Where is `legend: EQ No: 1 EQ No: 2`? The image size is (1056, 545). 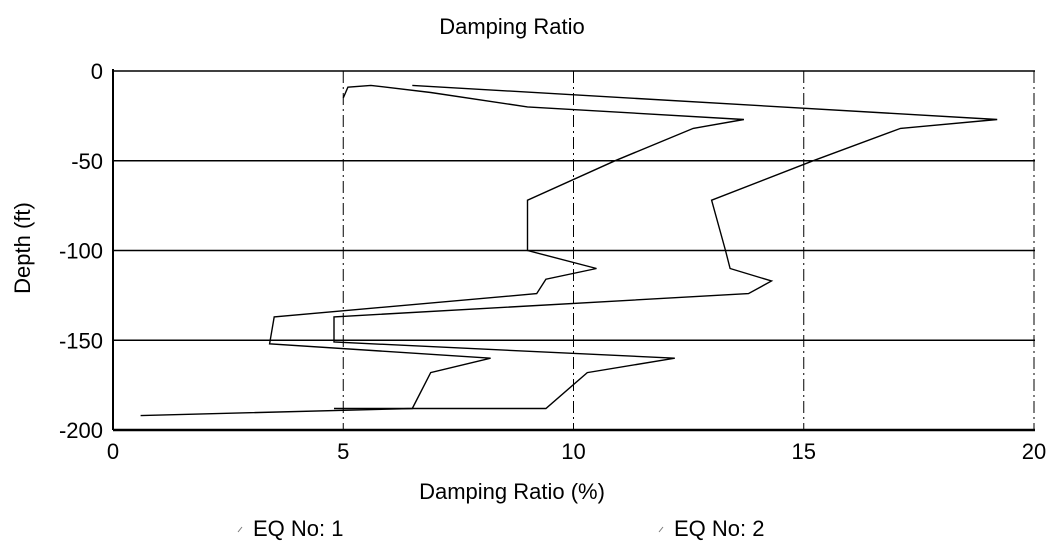 legend: EQ No: 1 EQ No: 2 is located at coordinates (500, 528).